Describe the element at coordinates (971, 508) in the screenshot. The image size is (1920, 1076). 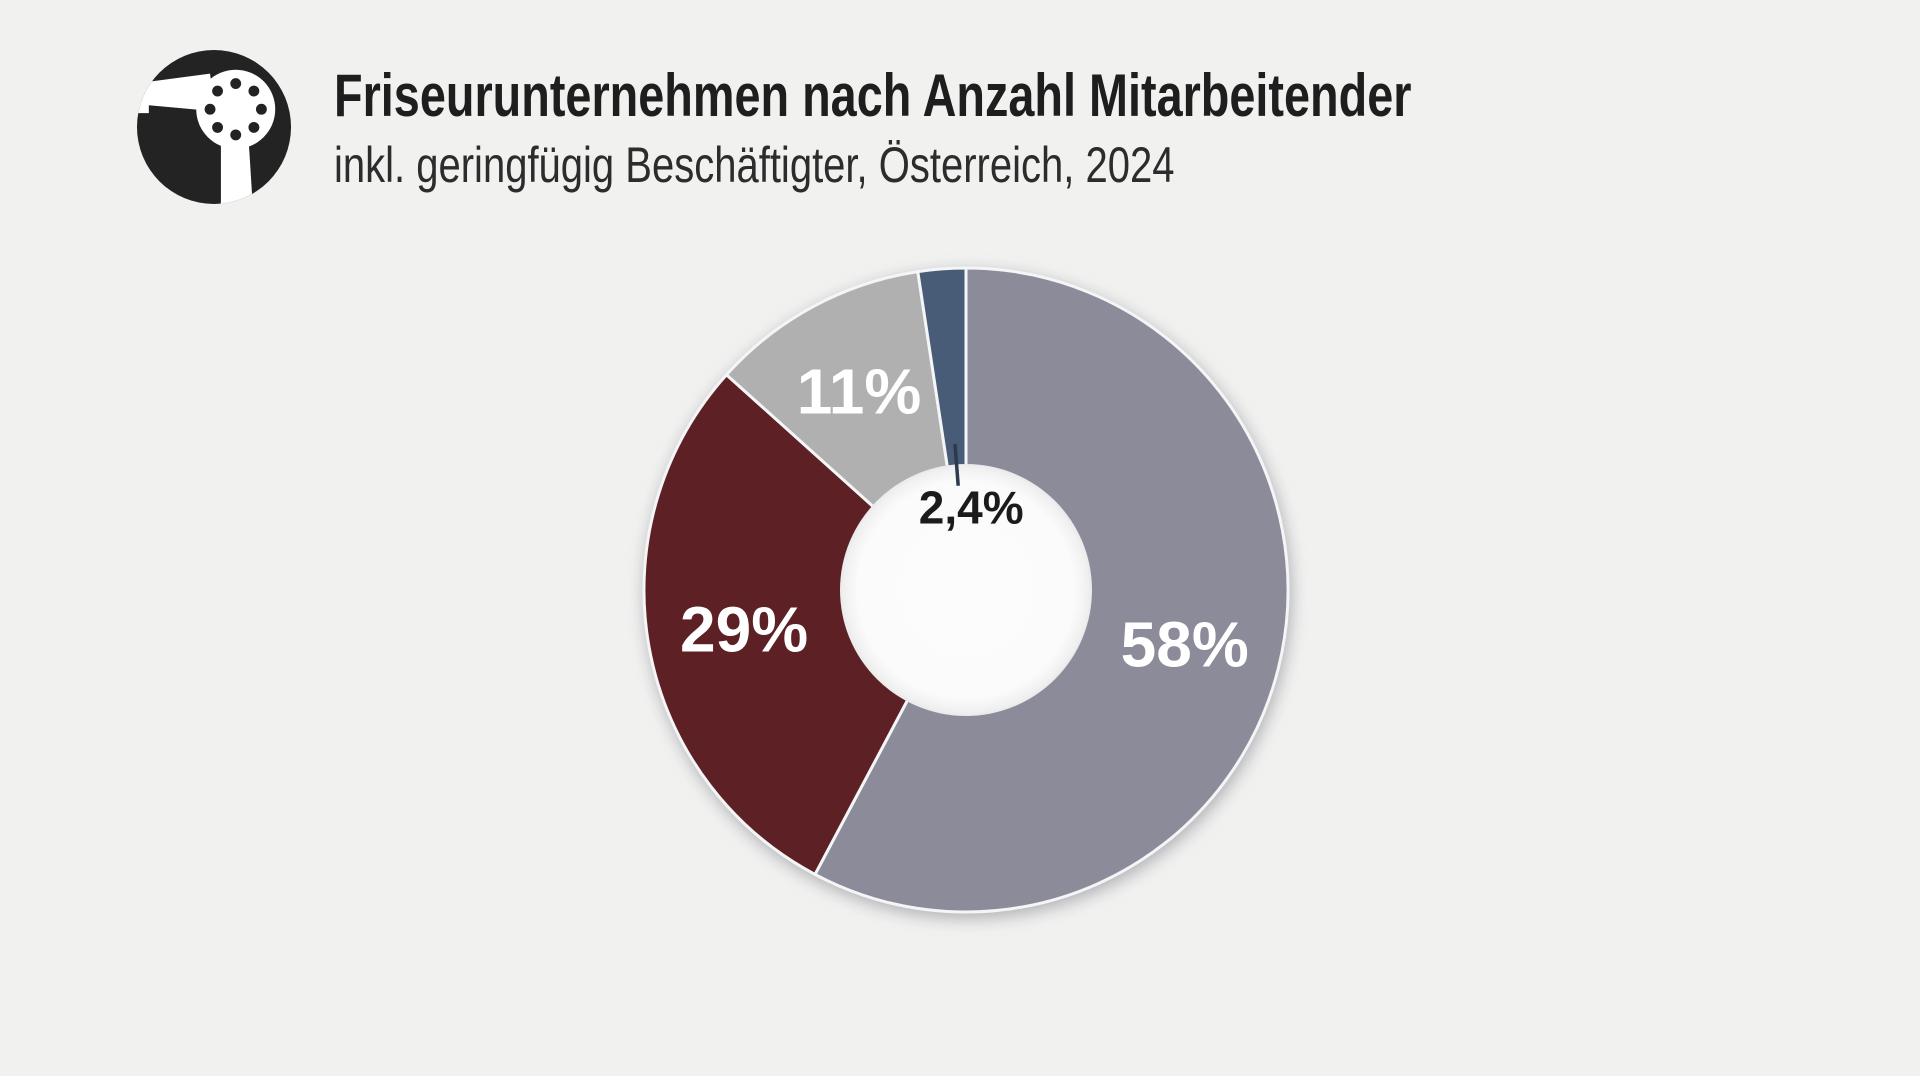
I see `slice-label-callout: 2,4%` at that location.